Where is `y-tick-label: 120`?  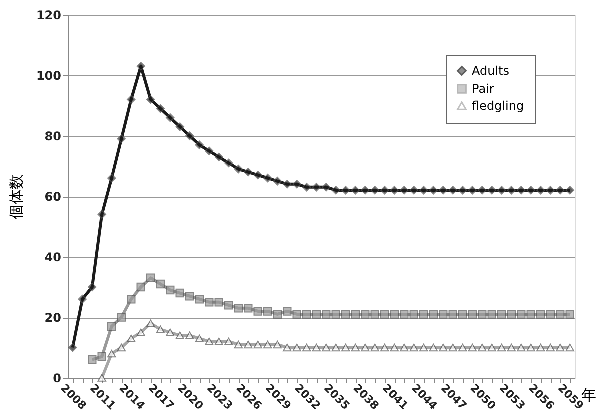 y-tick-label: 120 is located at coordinates (49, 15).